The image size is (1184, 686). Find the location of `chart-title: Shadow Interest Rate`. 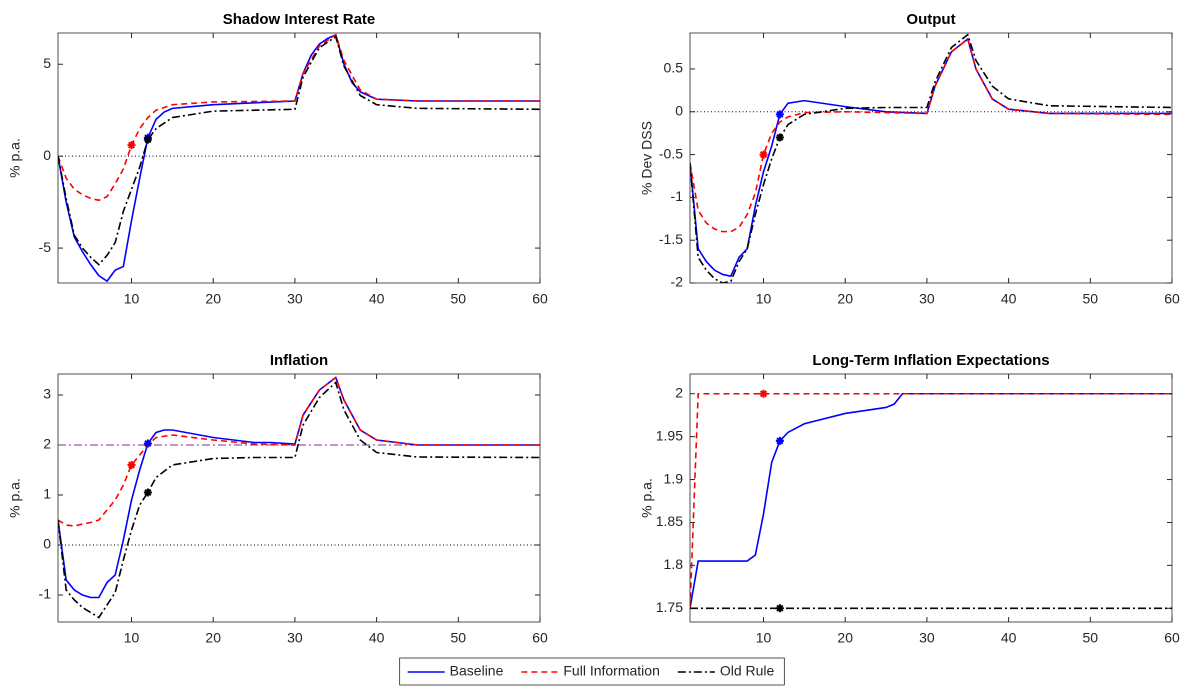

chart-title: Shadow Interest Rate is located at coordinates (299, 19).